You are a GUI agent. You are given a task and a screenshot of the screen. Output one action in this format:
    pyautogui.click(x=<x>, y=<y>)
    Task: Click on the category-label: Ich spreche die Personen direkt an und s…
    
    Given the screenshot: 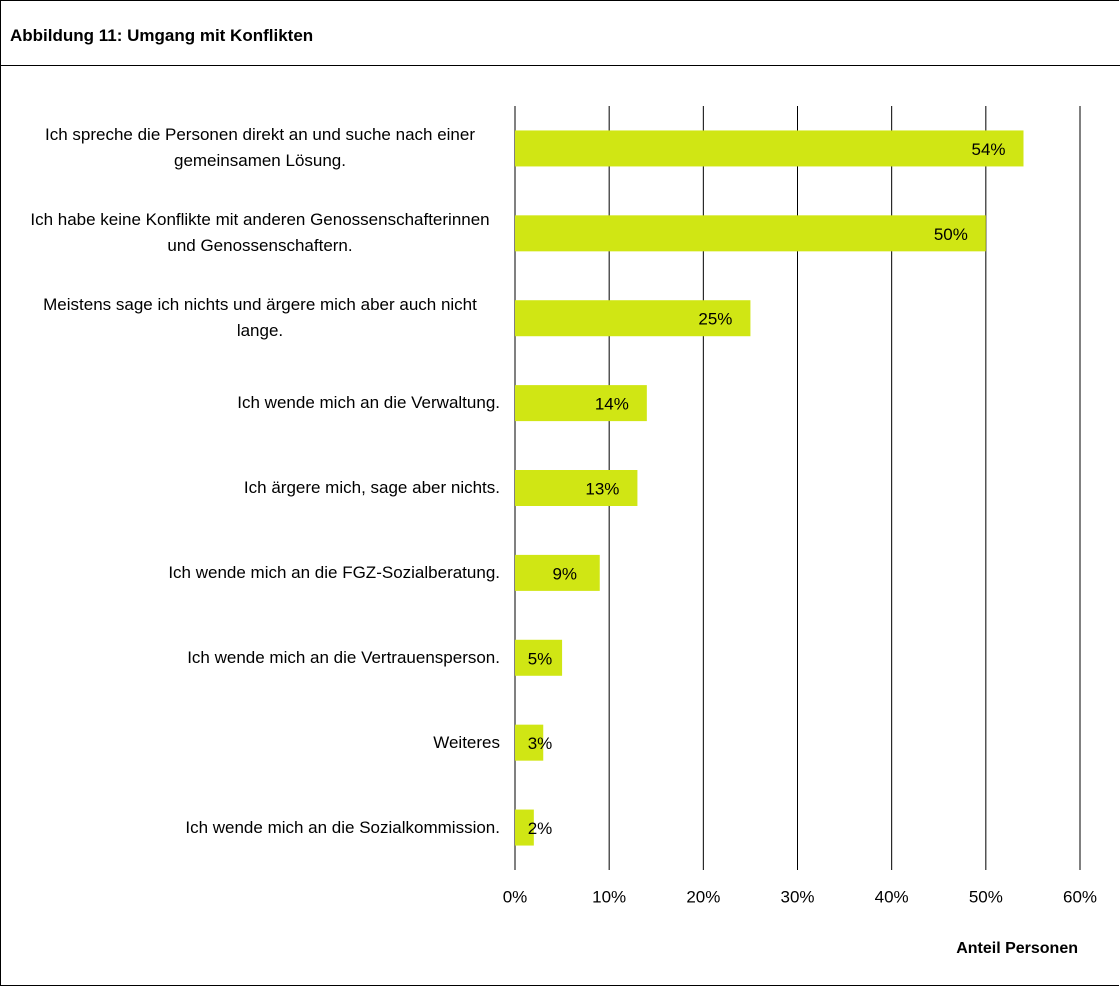 What is the action you would take?
    pyautogui.click(x=260, y=148)
    